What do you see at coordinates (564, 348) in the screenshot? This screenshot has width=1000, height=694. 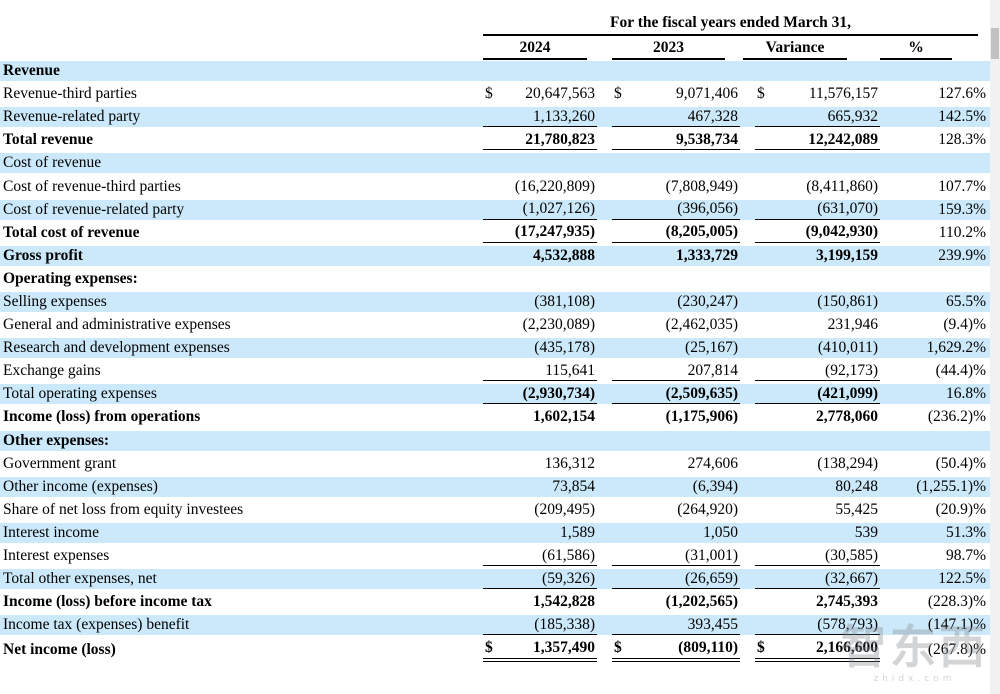 I see `value-2024: (435,178)` at bounding box center [564, 348].